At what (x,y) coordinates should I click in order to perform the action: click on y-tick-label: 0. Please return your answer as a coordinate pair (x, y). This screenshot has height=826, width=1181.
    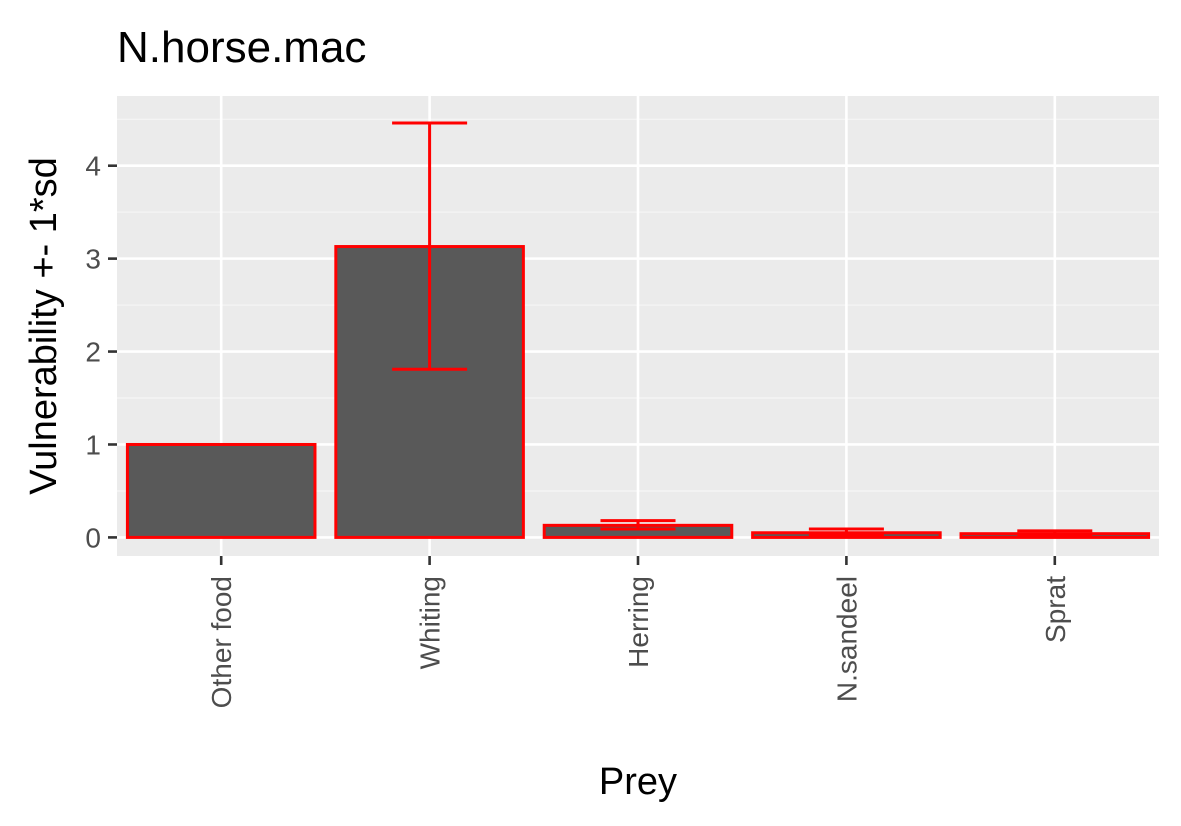
    Looking at the image, I should click on (93, 537).